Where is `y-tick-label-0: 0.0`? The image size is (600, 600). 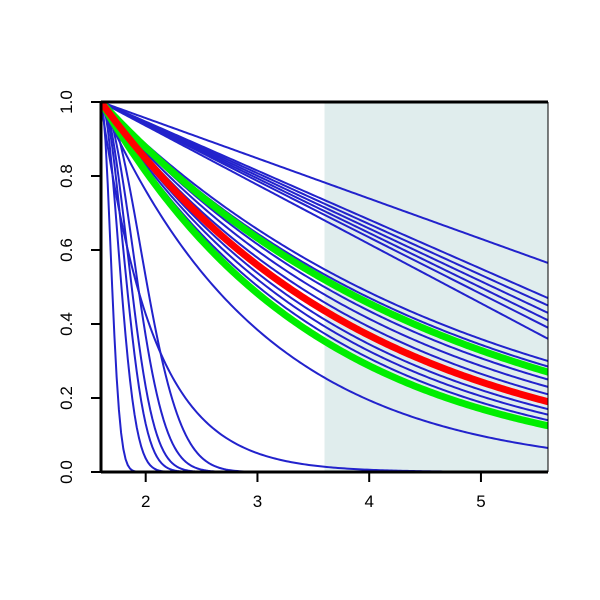 y-tick-label-0: 0.0 is located at coordinates (66, 472).